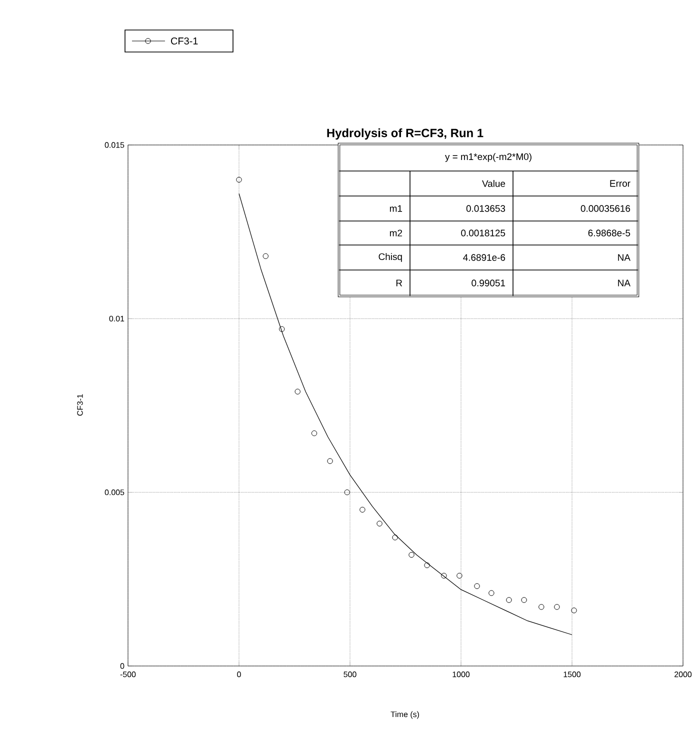  What do you see at coordinates (488, 157) in the screenshot?
I see `annotation: y = m1*exp(-m2*M0)` at bounding box center [488, 157].